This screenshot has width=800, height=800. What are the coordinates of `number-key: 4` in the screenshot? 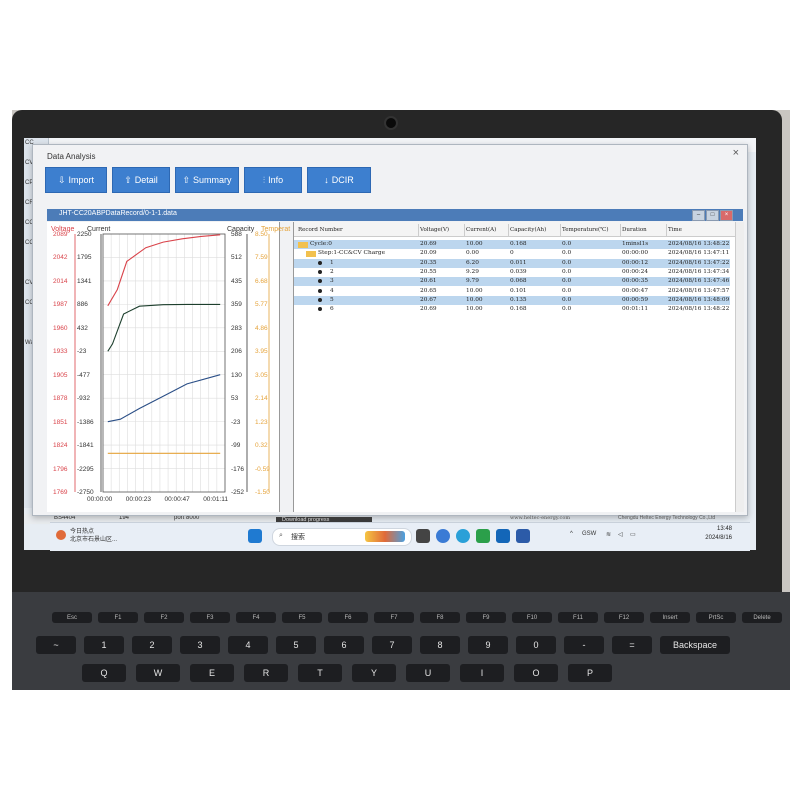 It's located at (248, 645).